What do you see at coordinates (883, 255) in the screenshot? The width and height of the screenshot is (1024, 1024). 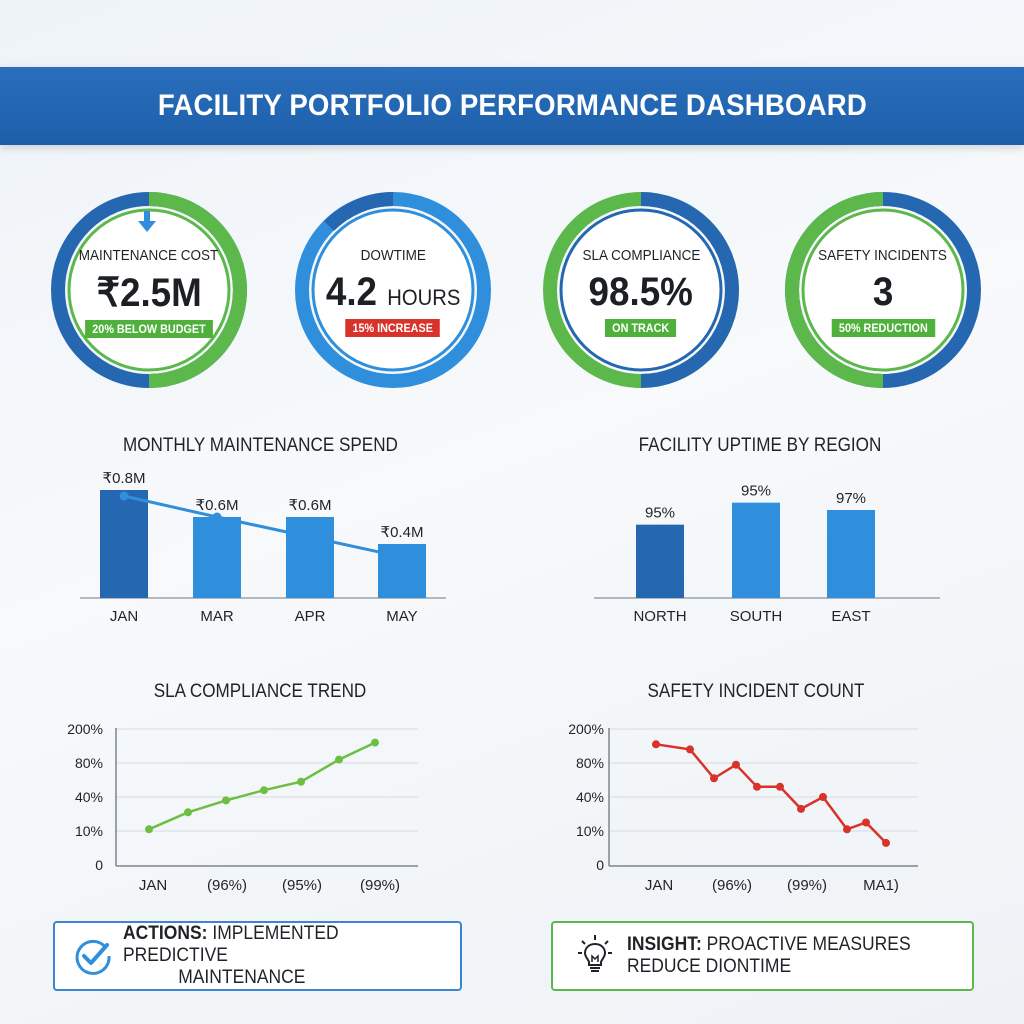 I see `kpi-label: SAFETY INCIDENTS` at bounding box center [883, 255].